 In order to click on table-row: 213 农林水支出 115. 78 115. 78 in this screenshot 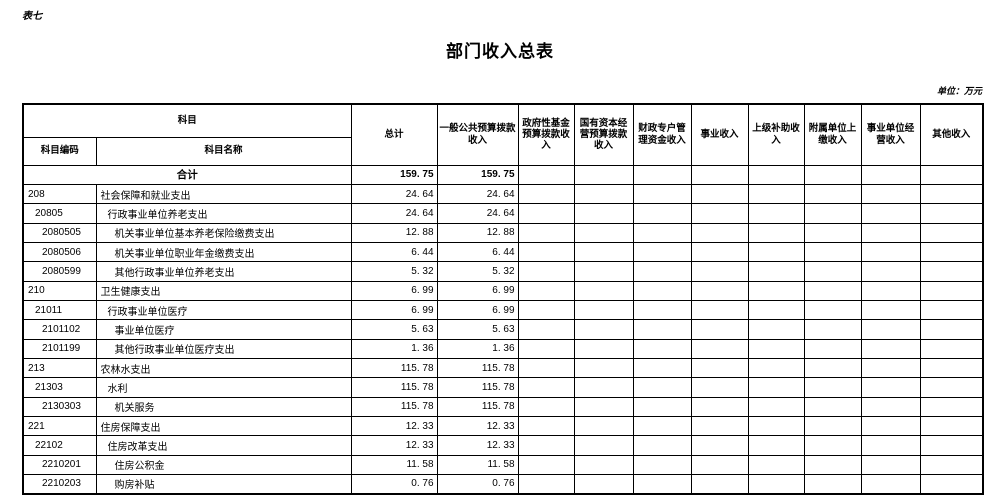, I will do `click(503, 368)`.